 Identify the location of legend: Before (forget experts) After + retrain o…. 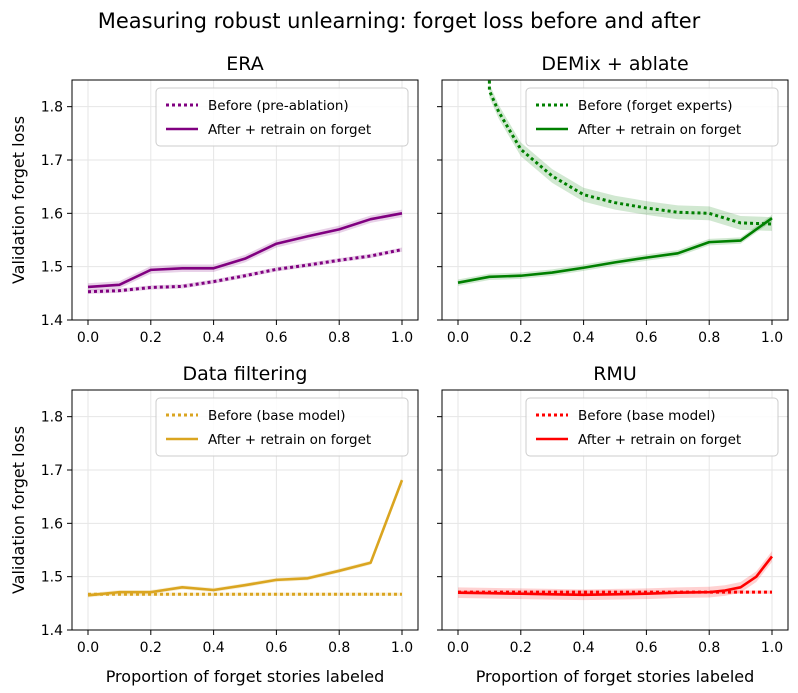
(652, 117).